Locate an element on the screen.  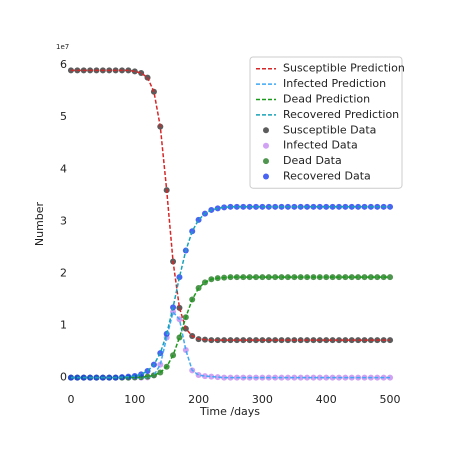
x-tick-label: 300 is located at coordinates (262, 399).